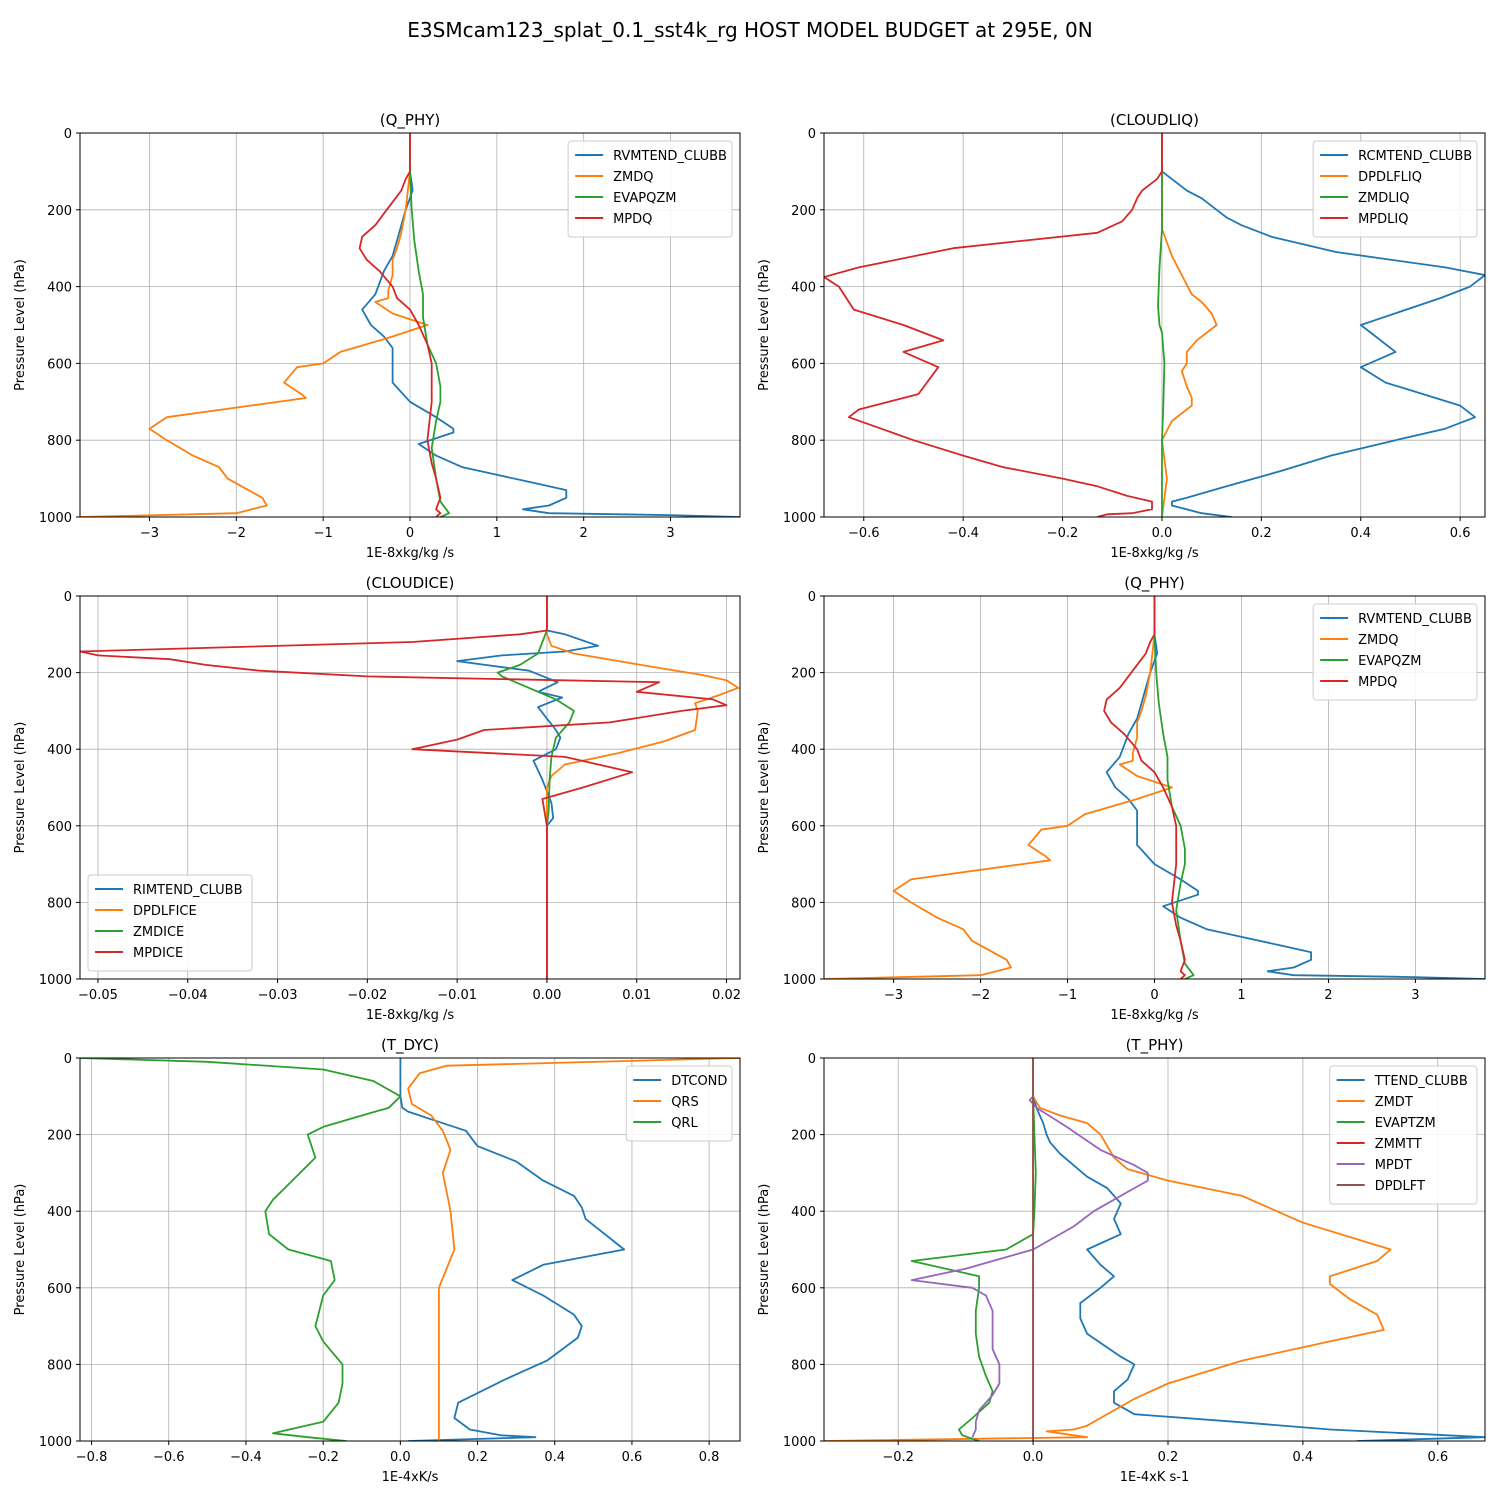 This screenshot has height=1500, width=1500. I want to click on series-line-mpdq, so click(400, 325).